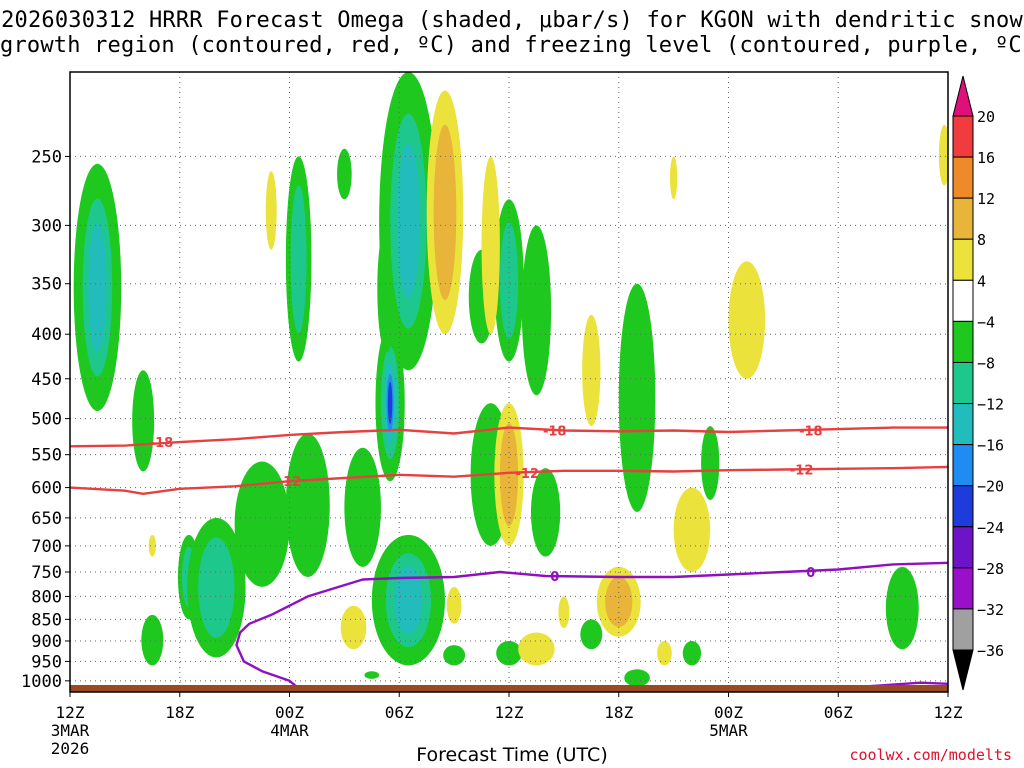 The height and width of the screenshot is (768, 1024). What do you see at coordinates (46, 620) in the screenshot?
I see `y-tick-label-850: 850` at bounding box center [46, 620].